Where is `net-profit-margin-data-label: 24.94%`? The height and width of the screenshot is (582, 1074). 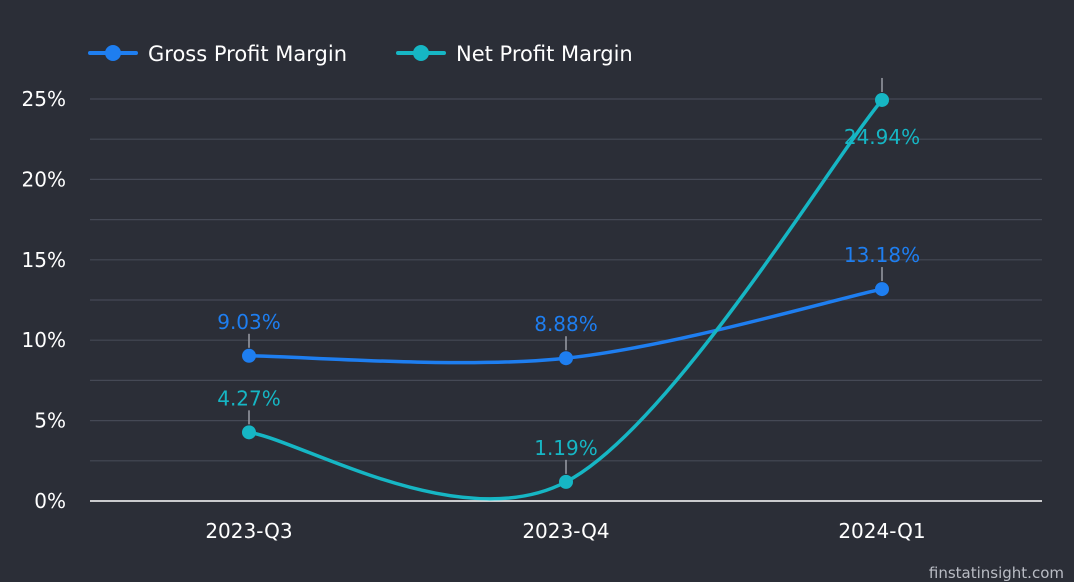 net-profit-margin-data-label: 24.94% is located at coordinates (882, 137).